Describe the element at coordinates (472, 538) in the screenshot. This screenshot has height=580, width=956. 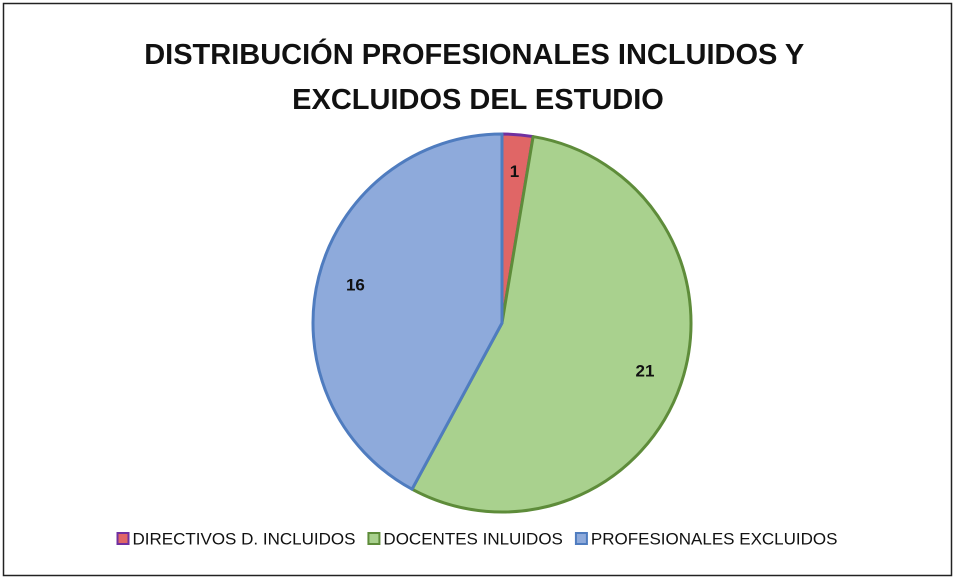
I see `legend-label: DOCENTES INLUIDOS` at that location.